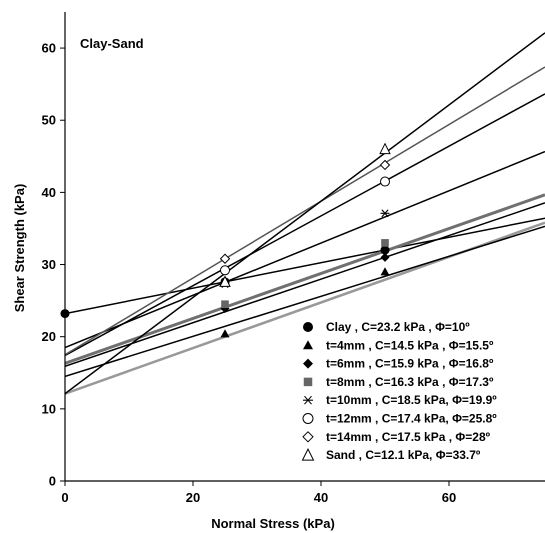 The image size is (545, 533). What do you see at coordinates (308, 363) in the screenshot?
I see `legend-marker-t-6mm` at bounding box center [308, 363].